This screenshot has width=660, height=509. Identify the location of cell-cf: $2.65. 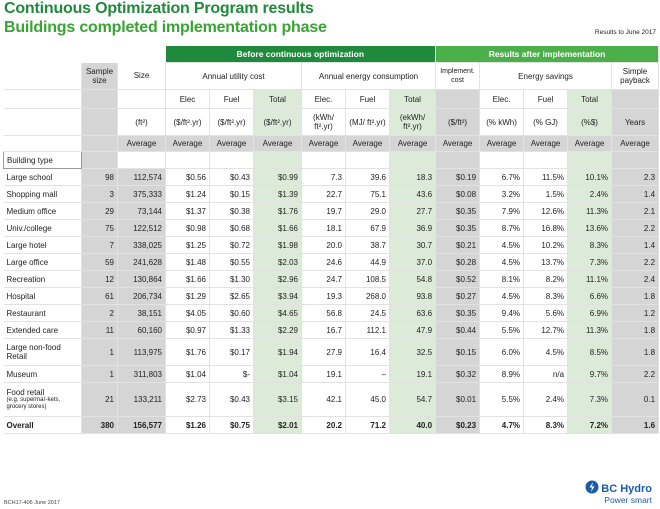
(231, 296).